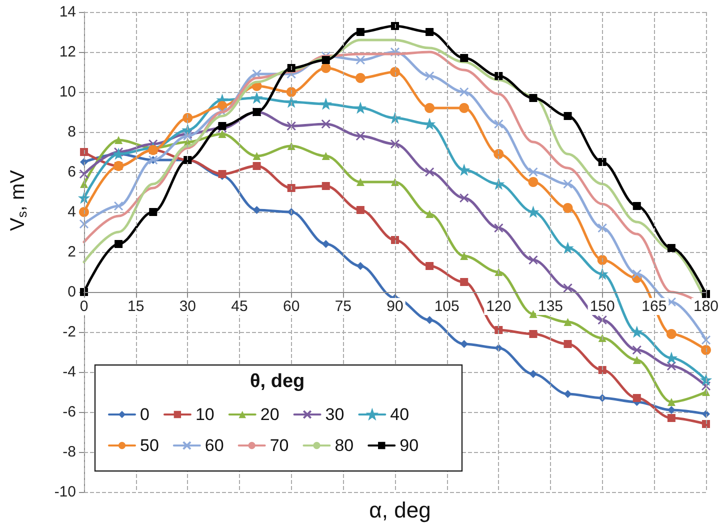  I want to click on y-tick-label: 4, so click(72, 212).